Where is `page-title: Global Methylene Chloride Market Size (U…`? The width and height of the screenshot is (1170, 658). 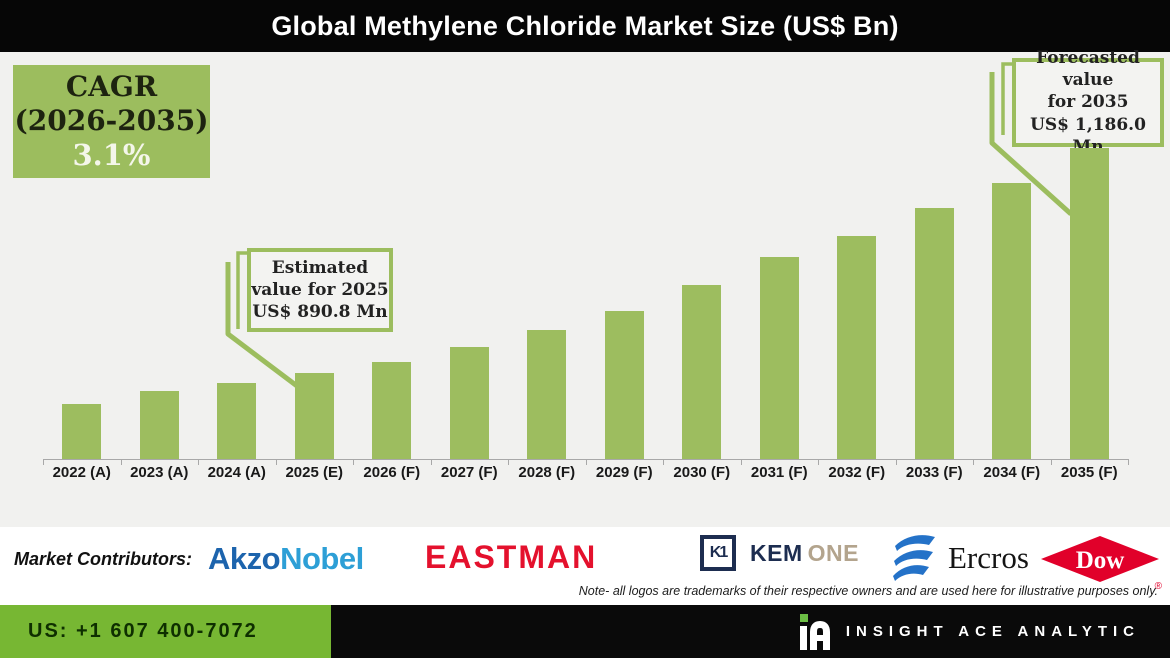
page-title: Global Methylene Chloride Market Size (U… is located at coordinates (585, 25).